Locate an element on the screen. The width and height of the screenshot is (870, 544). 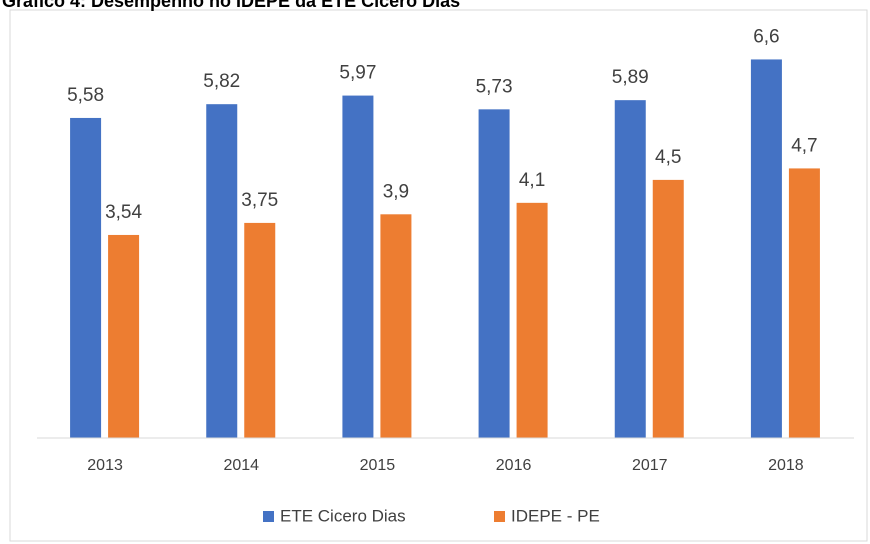
value-label: 3,75 is located at coordinates (259, 200).